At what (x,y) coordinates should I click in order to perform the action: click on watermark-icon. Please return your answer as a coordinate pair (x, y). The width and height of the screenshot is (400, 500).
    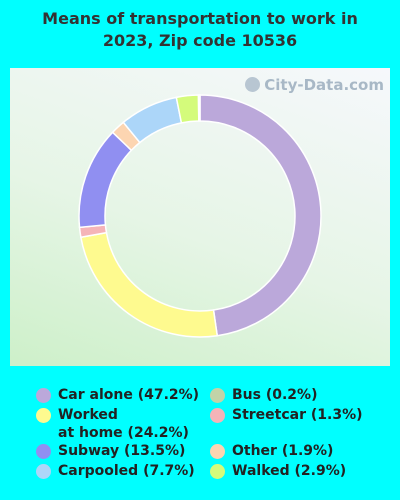
    Looking at the image, I should click on (253, 84).